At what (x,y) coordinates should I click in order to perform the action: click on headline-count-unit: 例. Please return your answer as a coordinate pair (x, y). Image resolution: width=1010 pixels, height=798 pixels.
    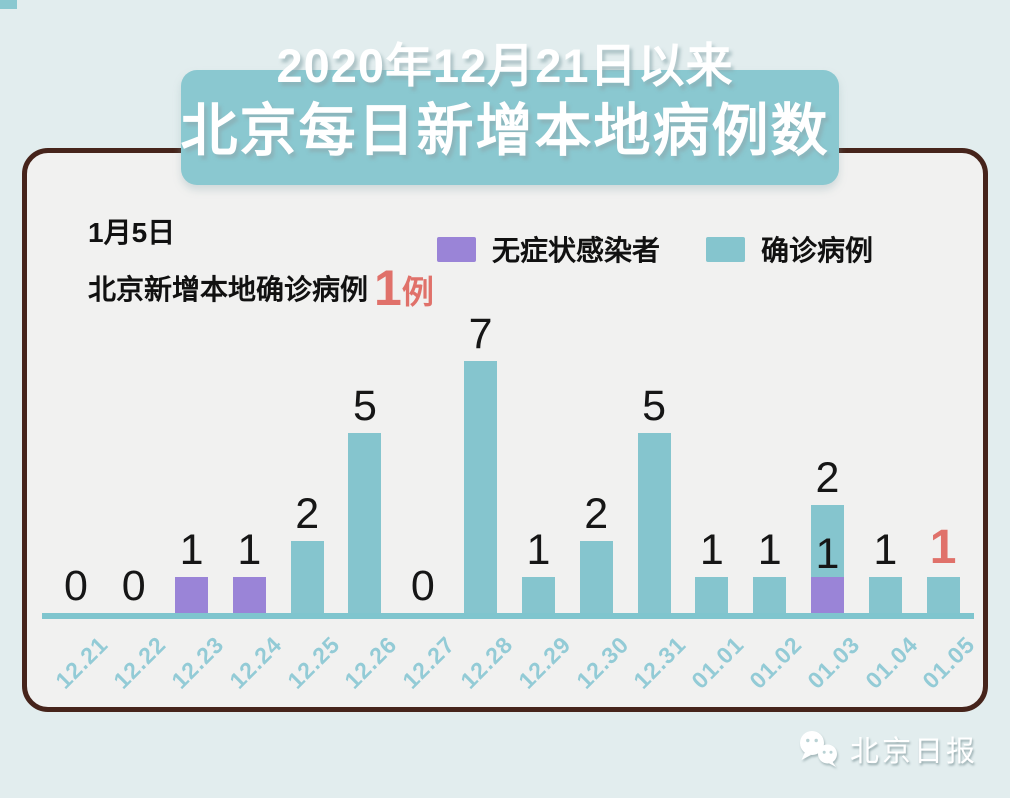
    Looking at the image, I should click on (417, 292).